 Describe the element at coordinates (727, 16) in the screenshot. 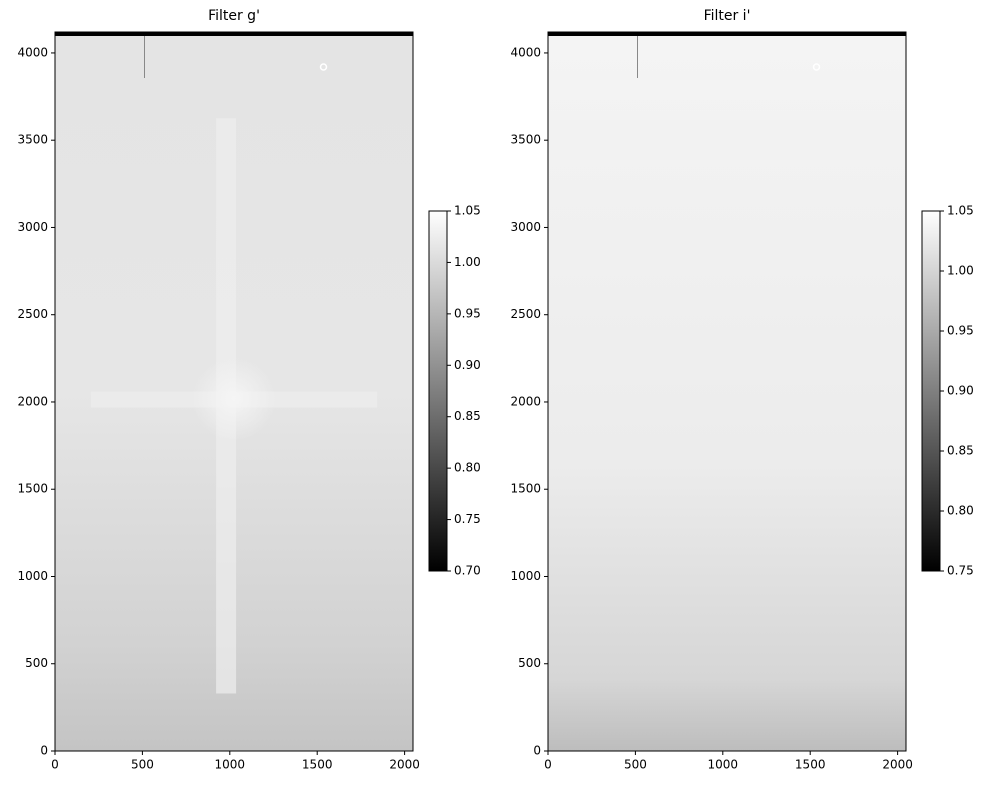

I see `chart-title: Filter i'` at that location.